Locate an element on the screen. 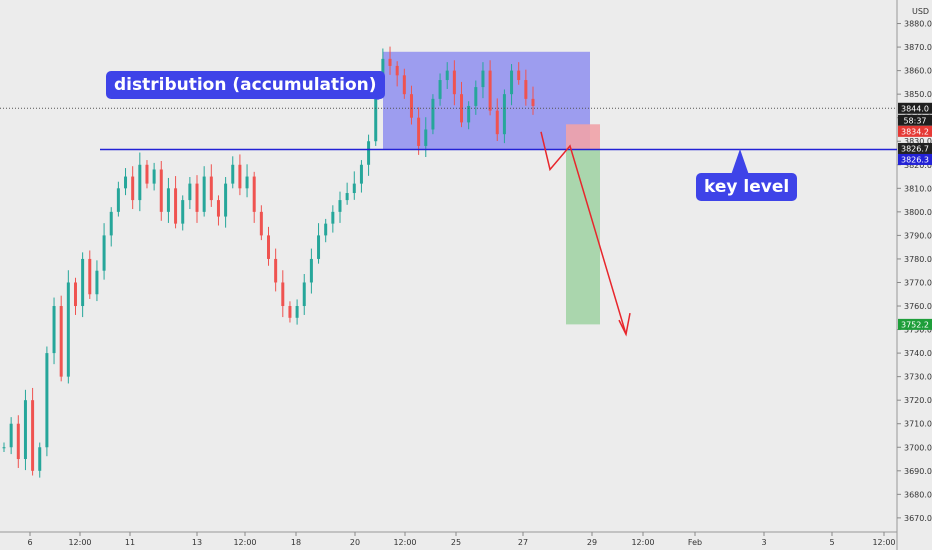 The image size is (932, 550). x-tick-label: 25 is located at coordinates (456, 542).